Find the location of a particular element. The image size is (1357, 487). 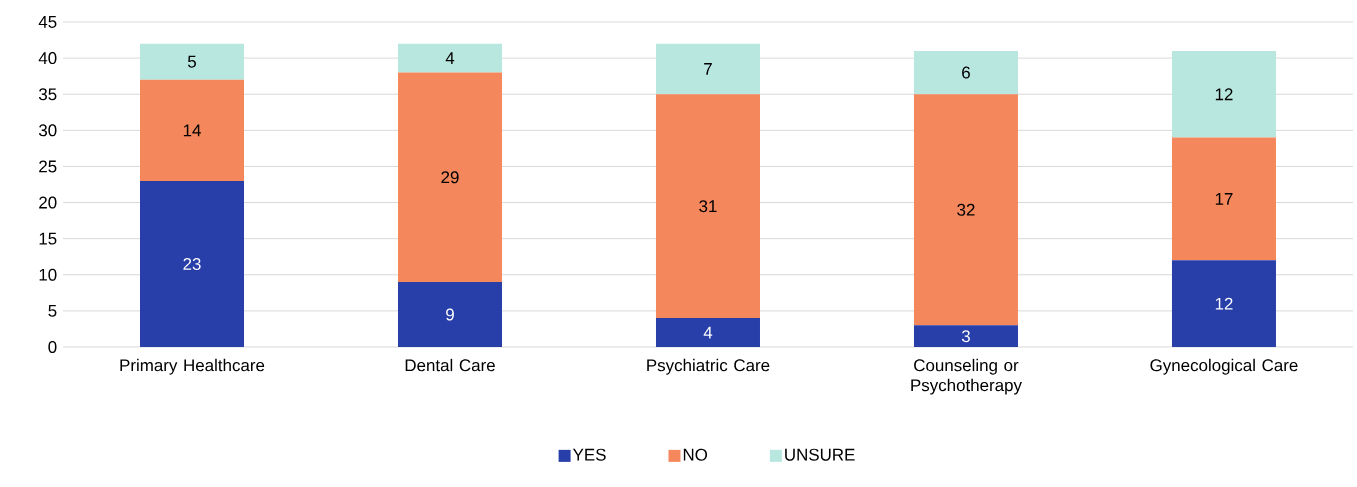

legend-label: YES is located at coordinates (589, 454).